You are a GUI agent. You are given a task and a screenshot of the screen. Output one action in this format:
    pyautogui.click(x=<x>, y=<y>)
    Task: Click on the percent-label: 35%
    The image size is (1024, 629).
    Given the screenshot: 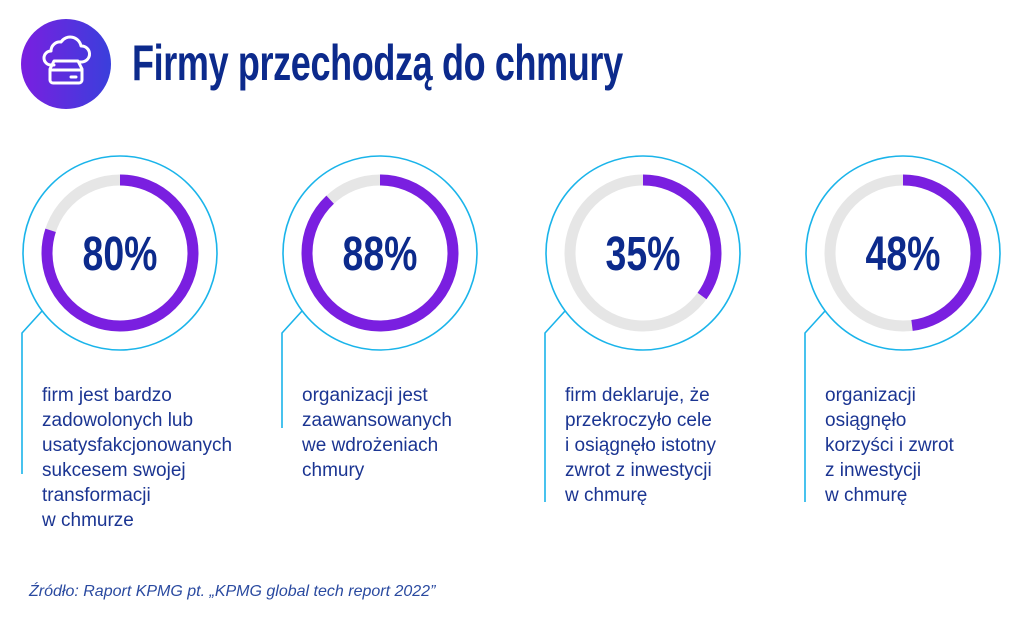 What is the action you would take?
    pyautogui.click(x=643, y=255)
    